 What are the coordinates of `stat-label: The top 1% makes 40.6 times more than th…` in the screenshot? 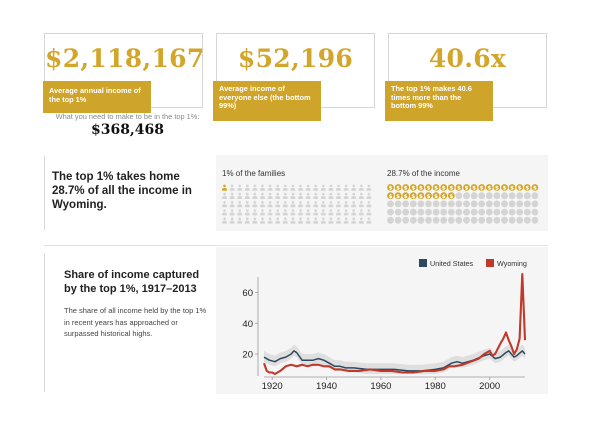 It's located at (439, 101).